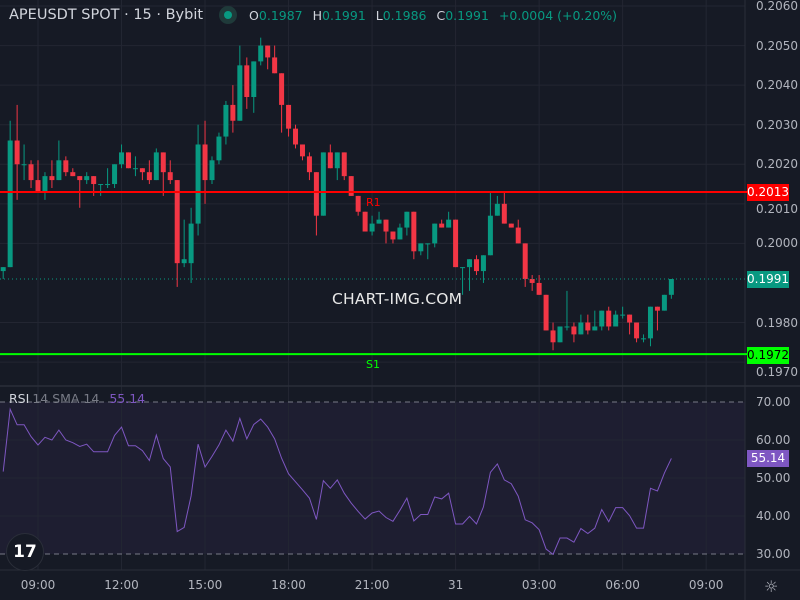 Image resolution: width=800 pixels, height=600 pixels. Describe the element at coordinates (768, 279) in the screenshot. I see `last-price-badge: 0.1991` at that location.